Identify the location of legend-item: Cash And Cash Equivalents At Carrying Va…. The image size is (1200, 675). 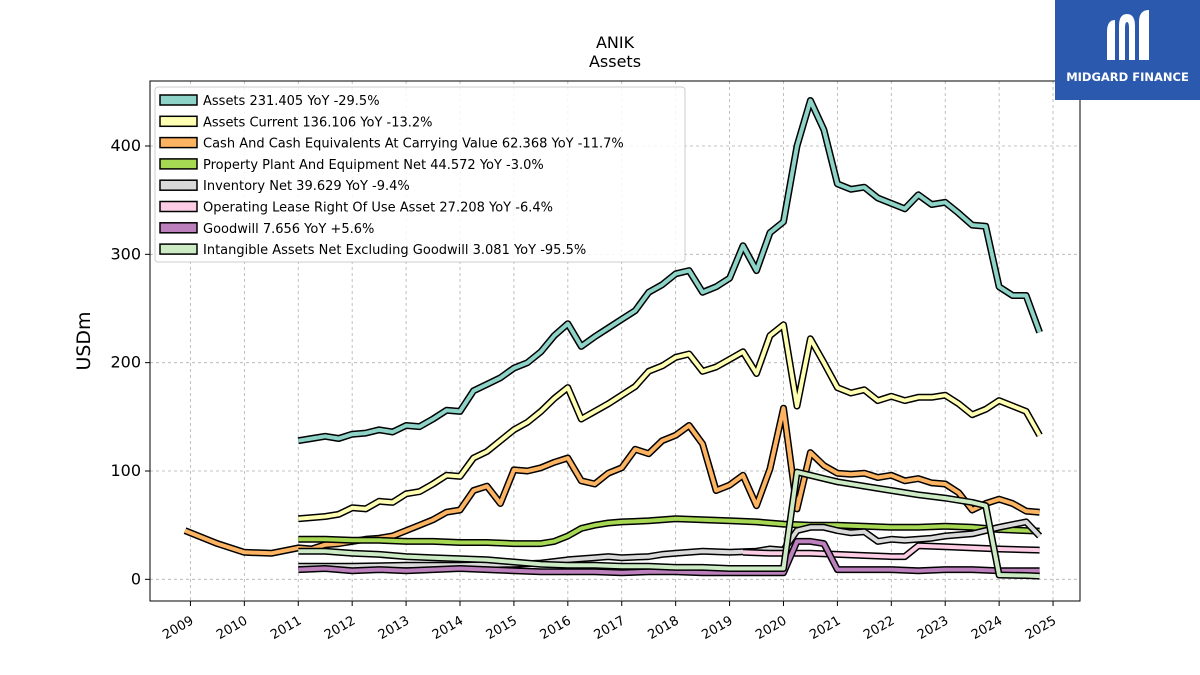
(391, 144).